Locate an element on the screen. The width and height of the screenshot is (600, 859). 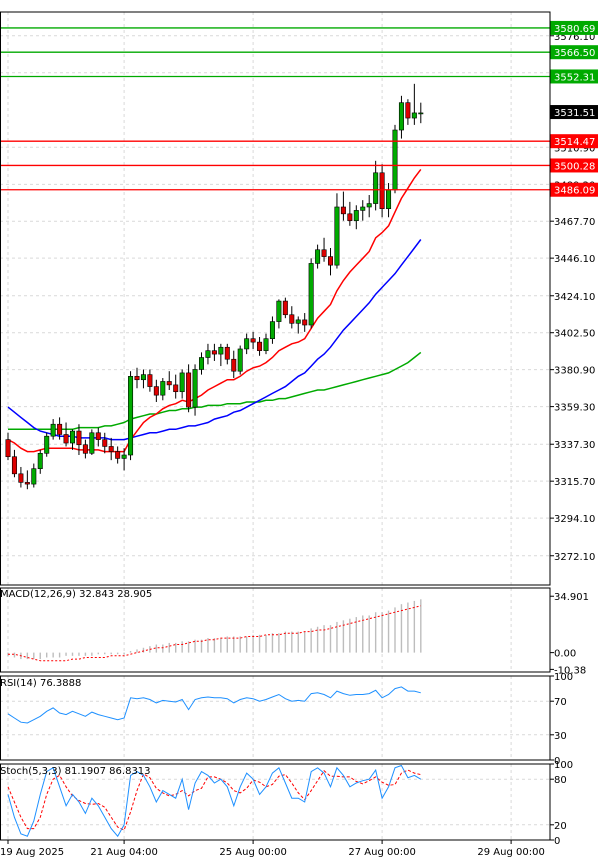
resistance-level-label: 3580.69 is located at coordinates (574, 29).